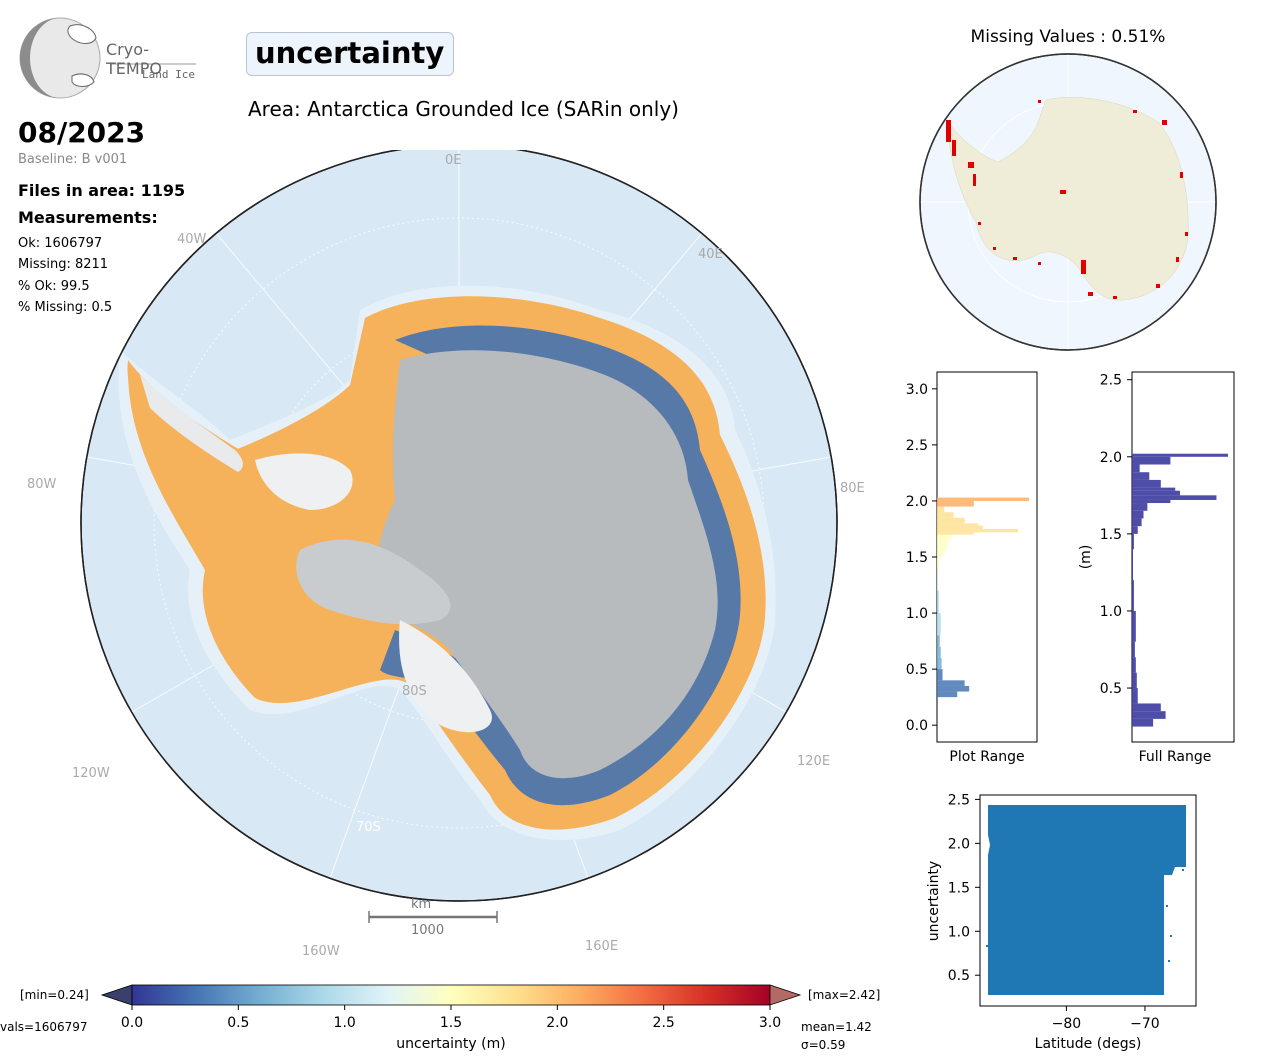 Image resolution: width=1272 pixels, height=1060 pixels. Describe the element at coordinates (453, 160) in the screenshot. I see `lon-label-0e: 0E` at that location.